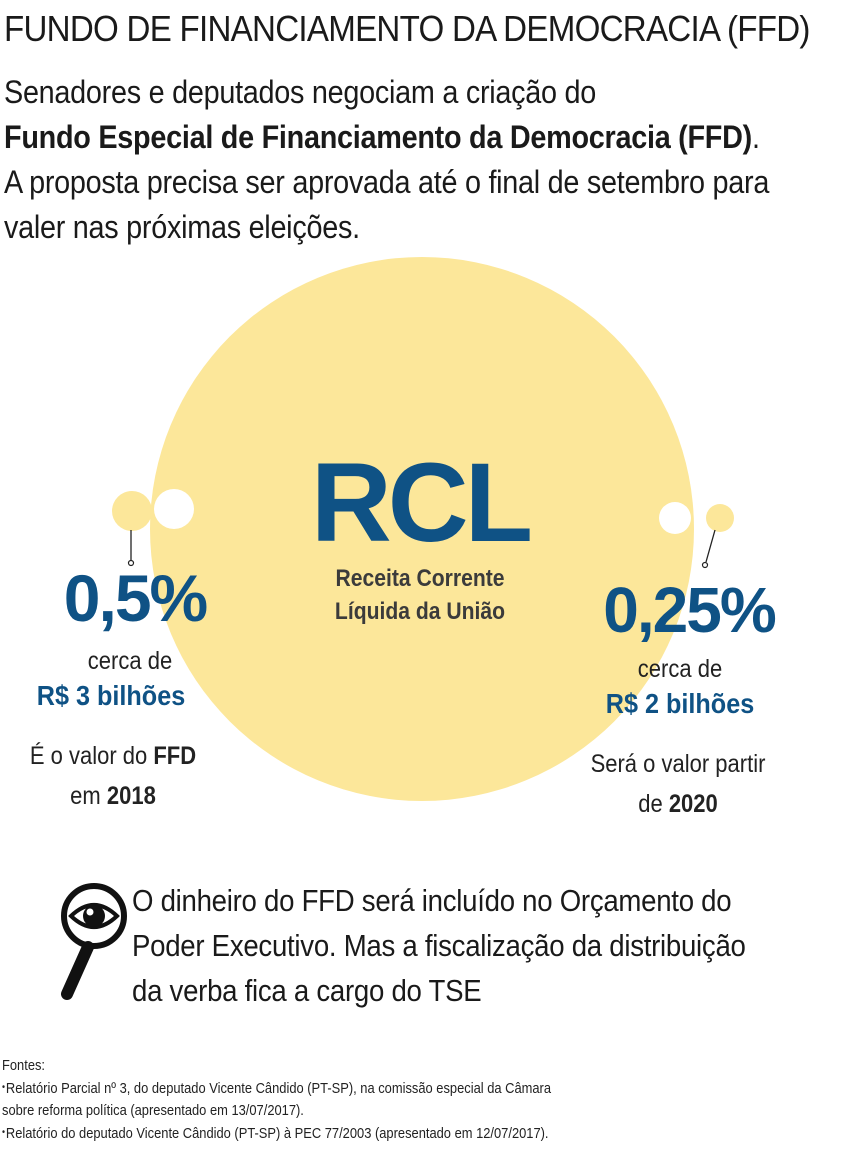  Describe the element at coordinates (421, 502) in the screenshot. I see `rcl-abbreviation: RCL` at that location.